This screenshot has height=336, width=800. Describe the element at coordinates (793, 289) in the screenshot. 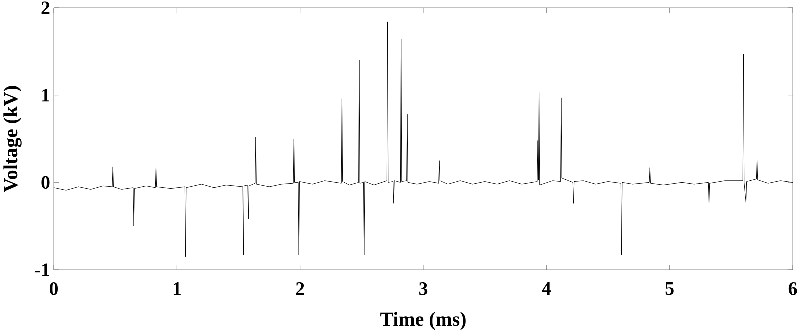

I see `x-tick-label: 6` at that location.